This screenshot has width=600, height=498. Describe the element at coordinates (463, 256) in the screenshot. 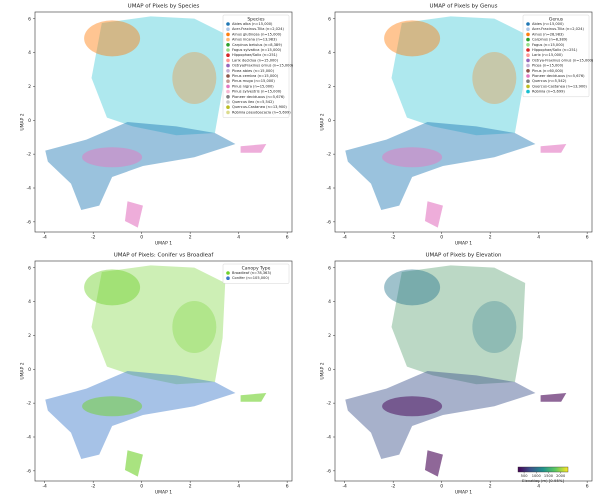

I see `chart-title: UMAP of Pixels by Elevation` at that location.